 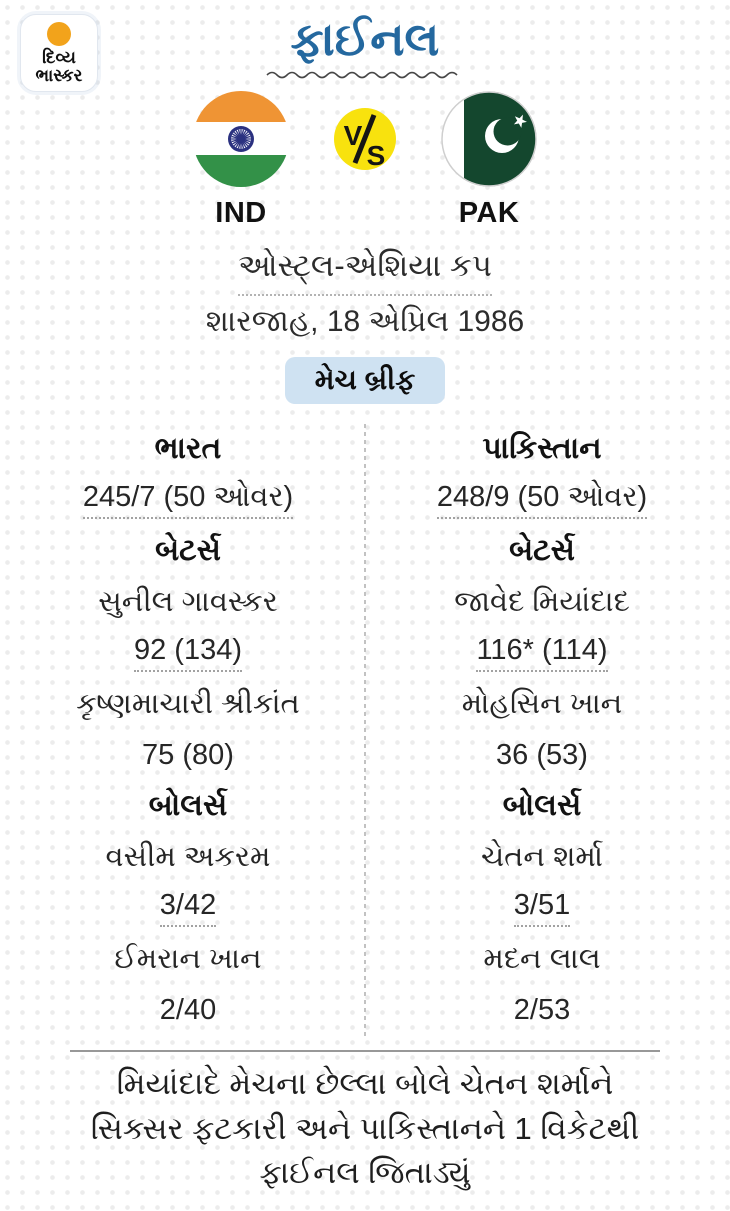 I want to click on batter-runs: 75 (80), so click(x=188, y=754).